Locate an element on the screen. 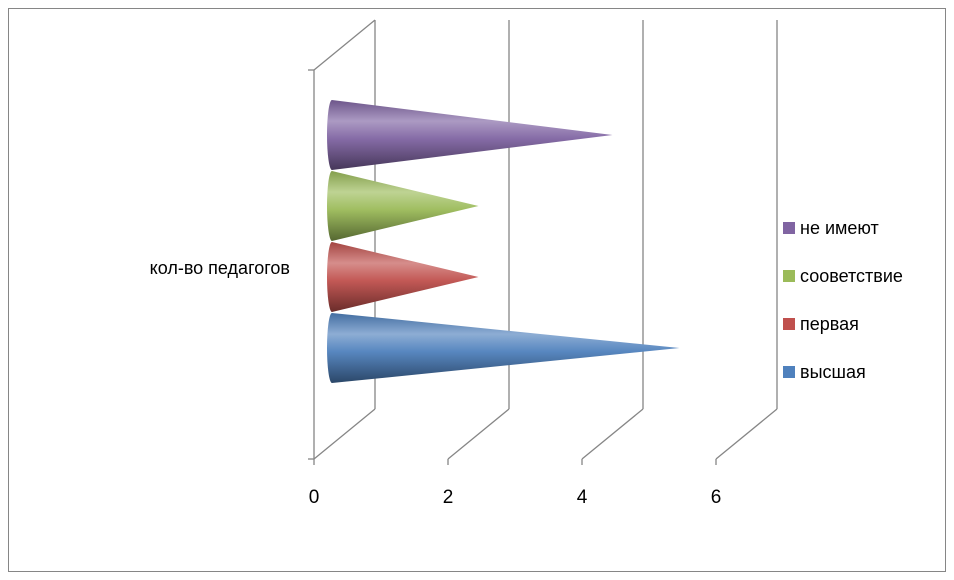 The image size is (954, 580). cone-сооветствие is located at coordinates (403, 206).